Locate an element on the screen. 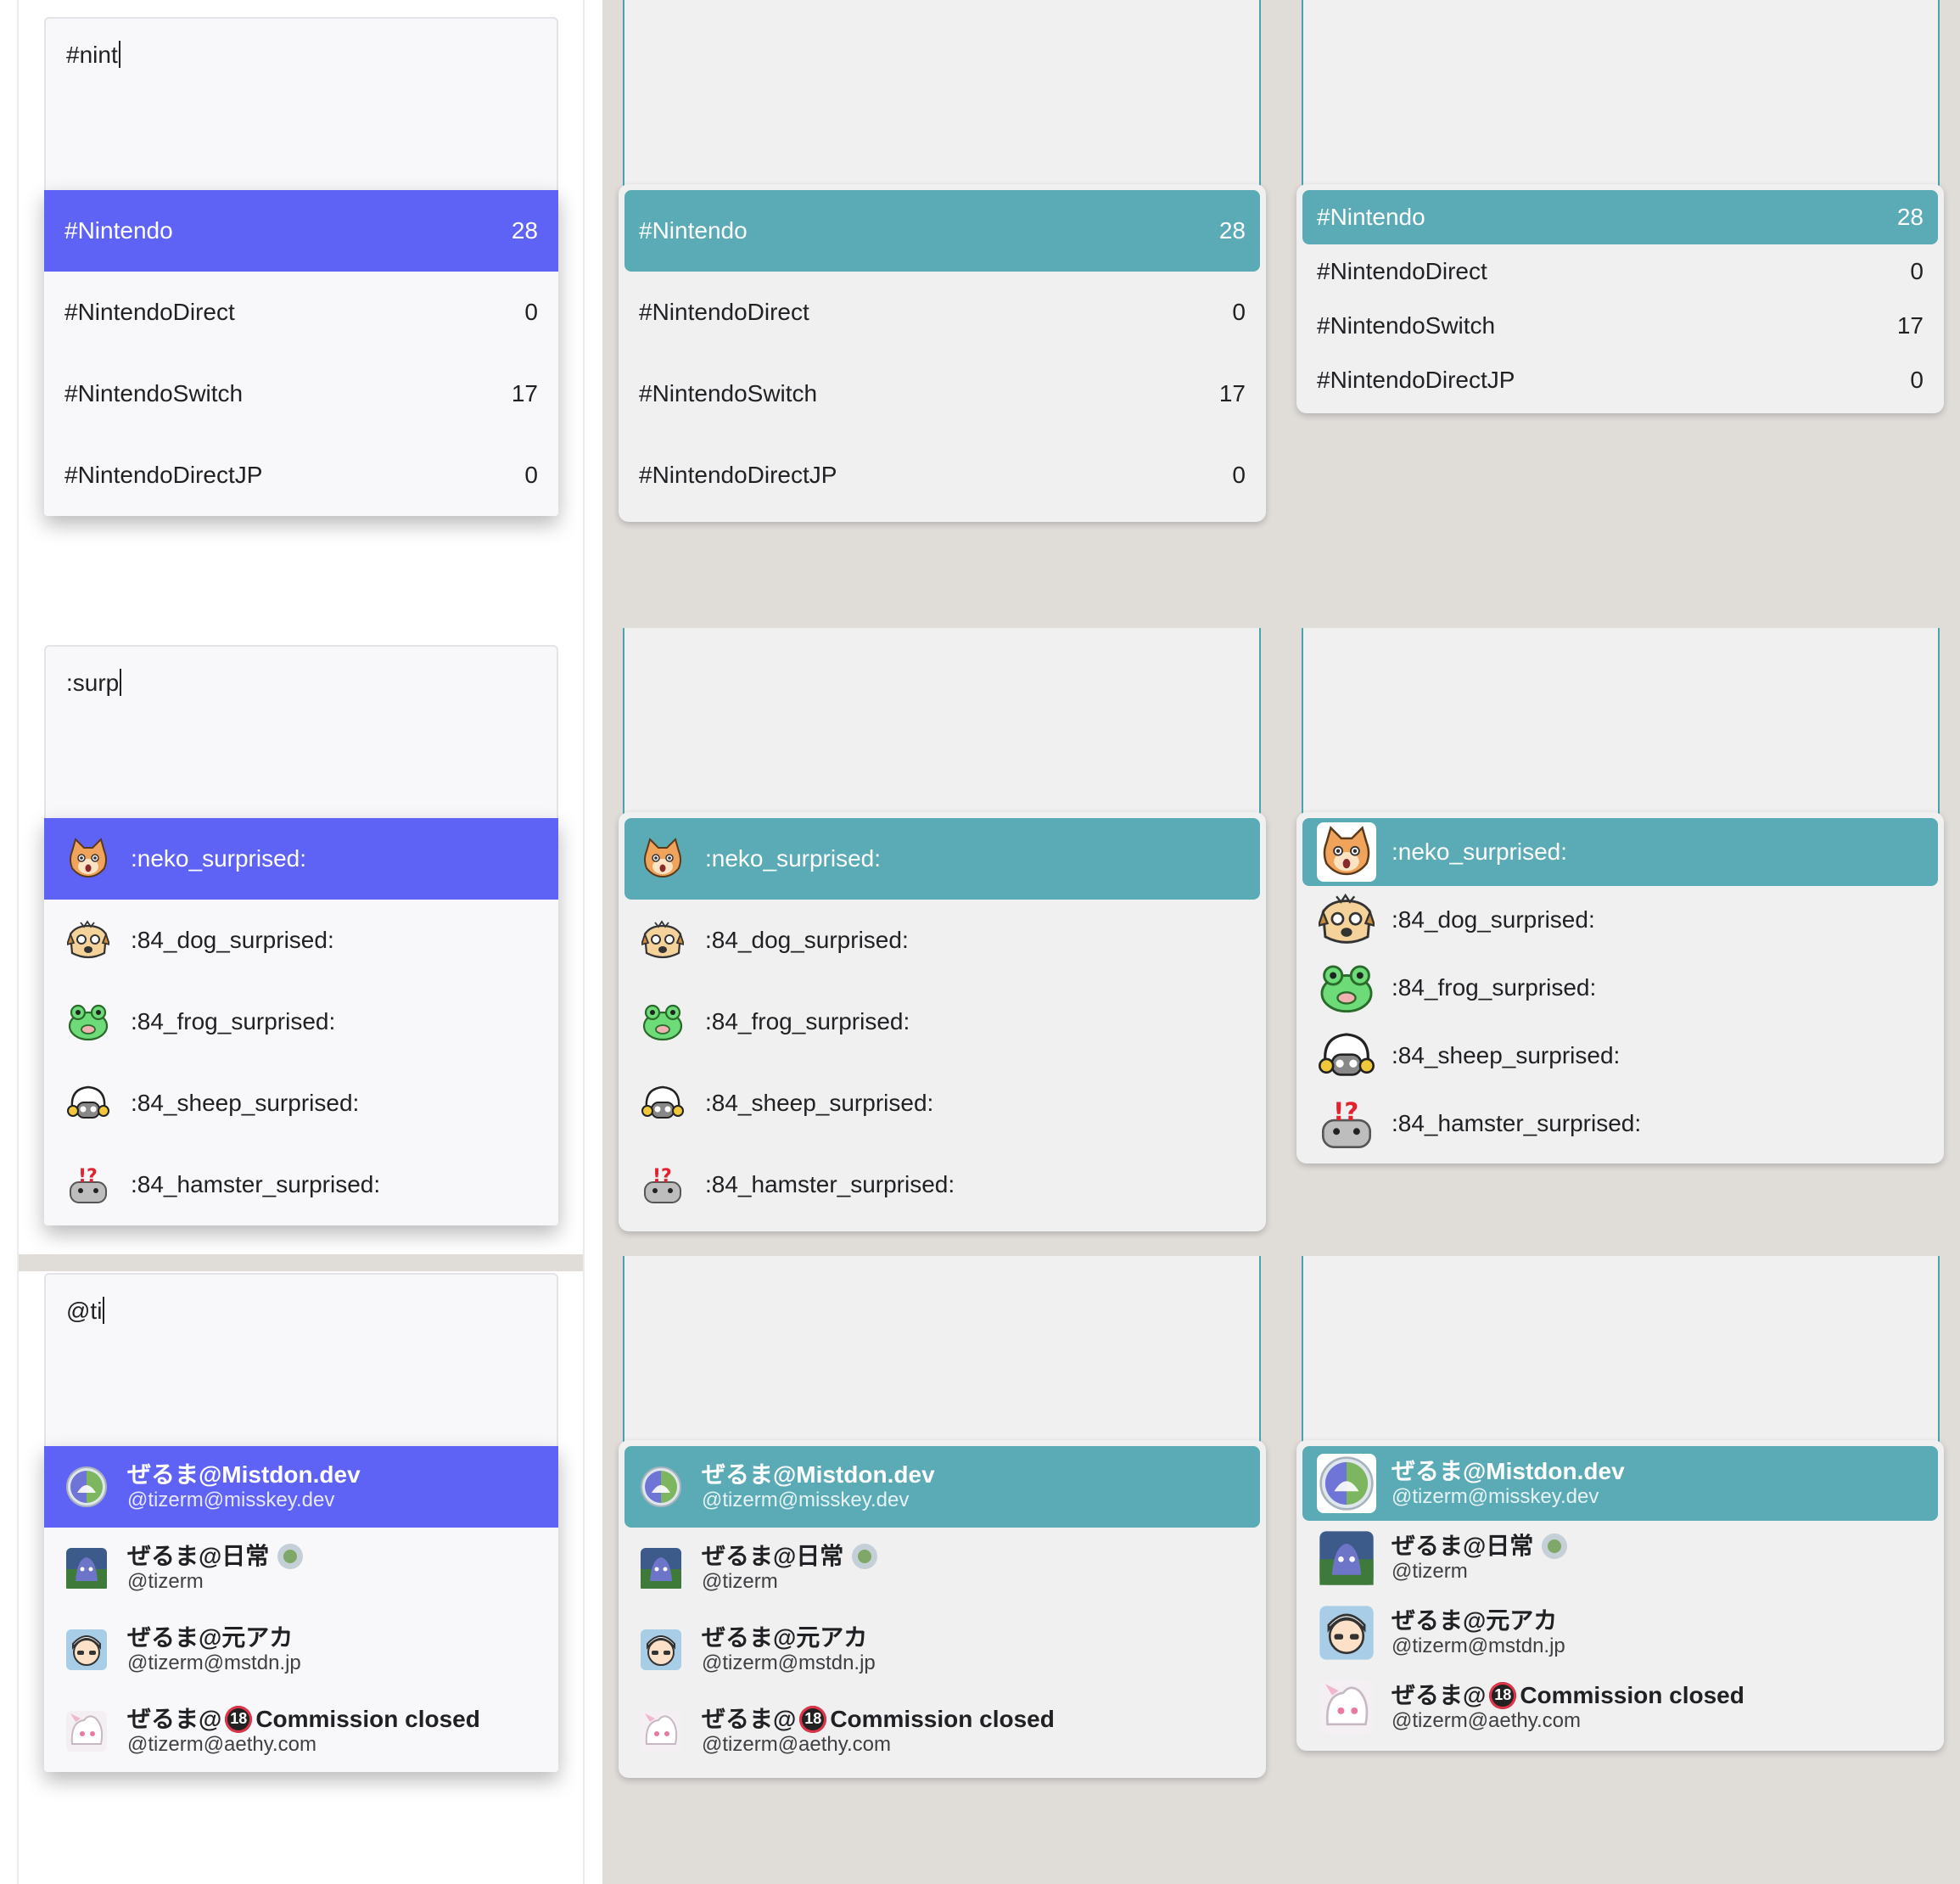  compose-text: :surp is located at coordinates (93, 683).